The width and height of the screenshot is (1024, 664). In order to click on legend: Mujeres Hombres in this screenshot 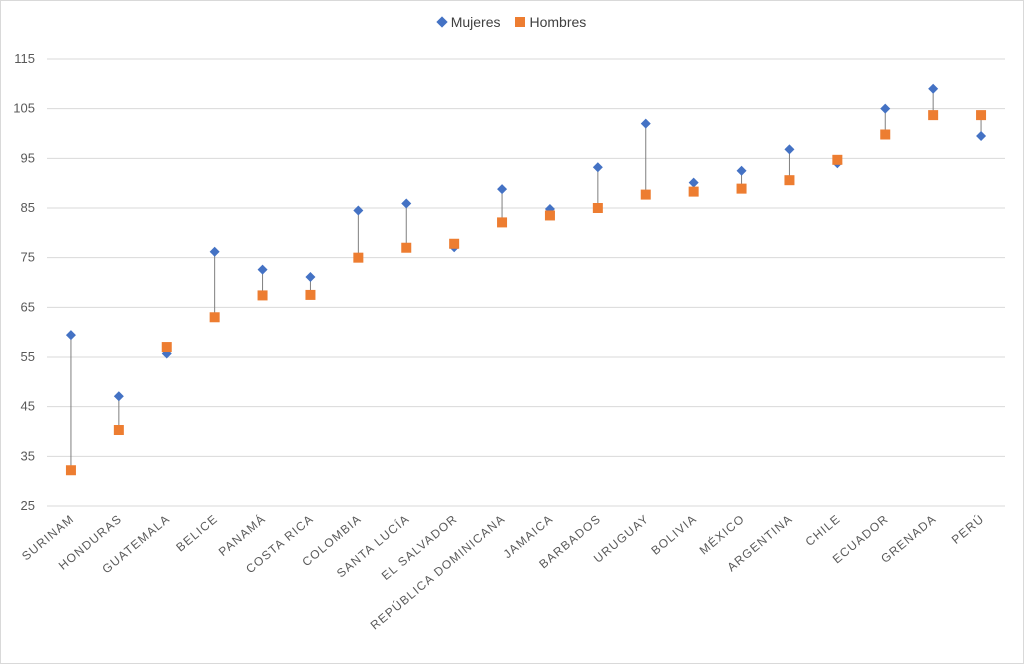, I will do `click(512, 22)`.